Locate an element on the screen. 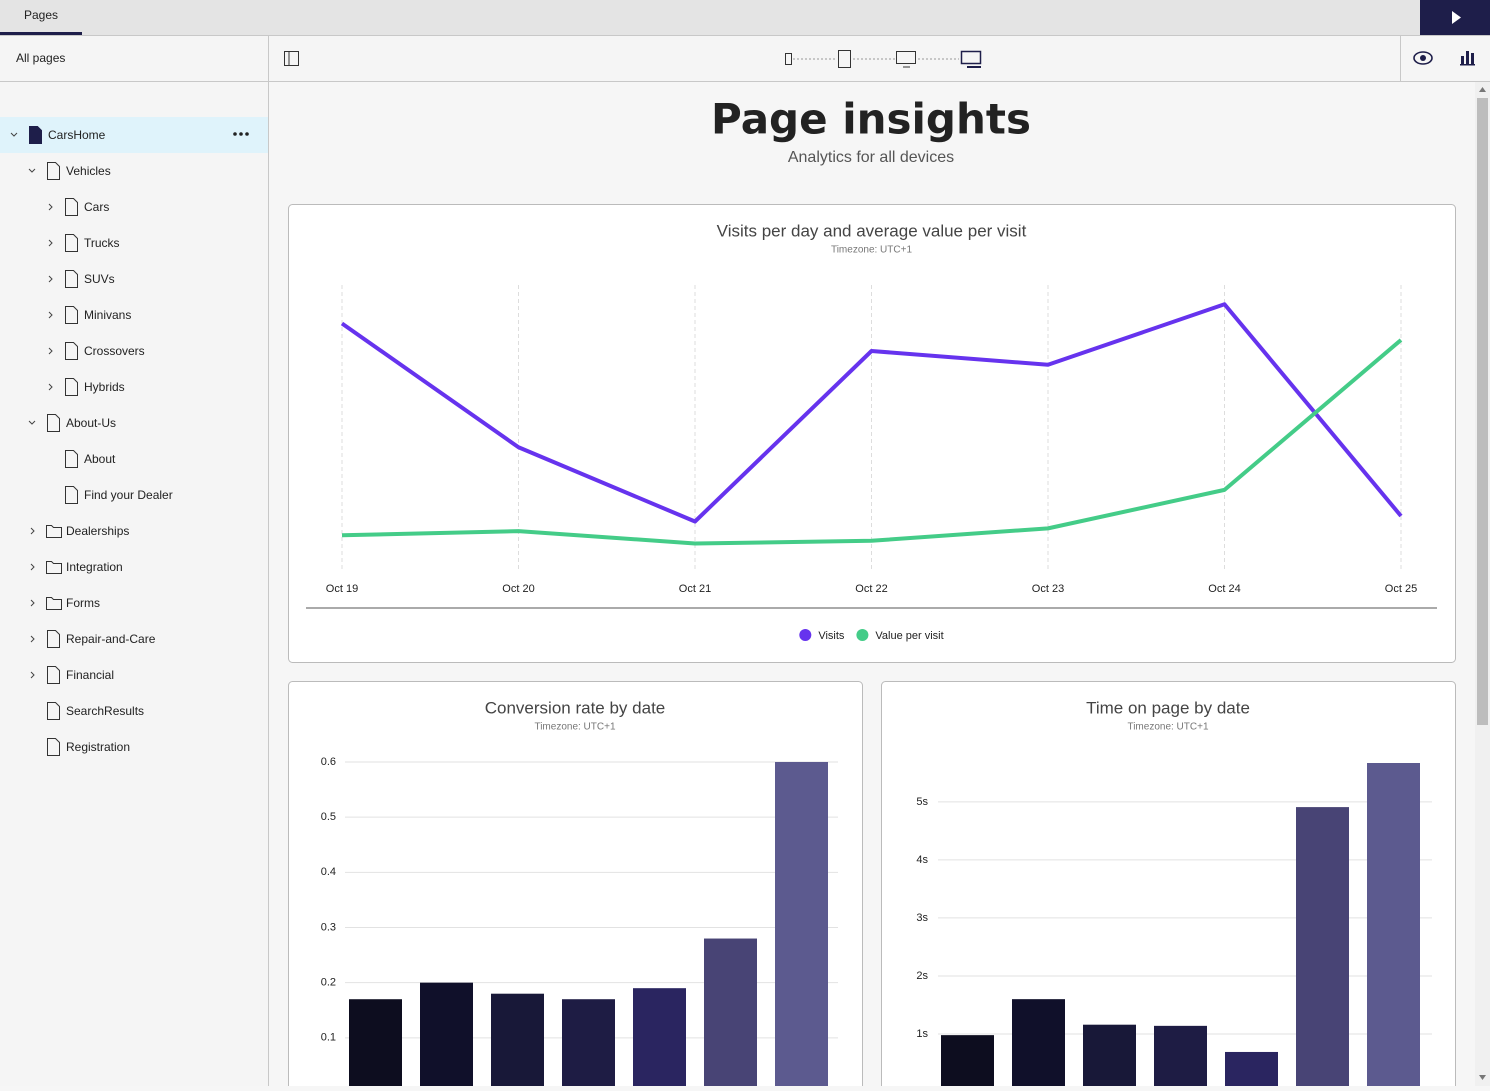 The width and height of the screenshot is (1490, 1091). tree-label: Forms is located at coordinates (83, 603).